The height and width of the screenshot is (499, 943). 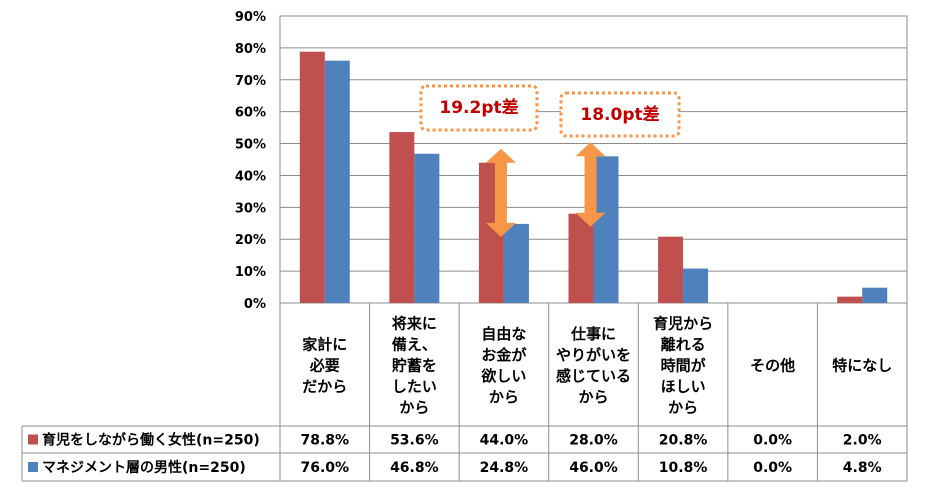 What do you see at coordinates (414, 468) in the screenshot?
I see `data-label: 46.8%` at bounding box center [414, 468].